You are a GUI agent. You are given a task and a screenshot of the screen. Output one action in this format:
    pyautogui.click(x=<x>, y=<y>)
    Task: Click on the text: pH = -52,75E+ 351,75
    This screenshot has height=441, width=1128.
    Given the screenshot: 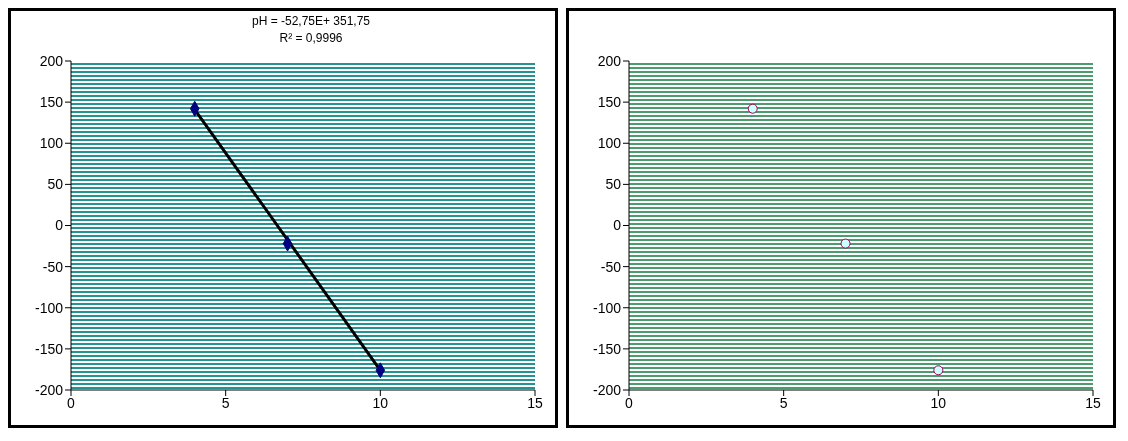 What is the action you would take?
    pyautogui.click(x=311, y=21)
    